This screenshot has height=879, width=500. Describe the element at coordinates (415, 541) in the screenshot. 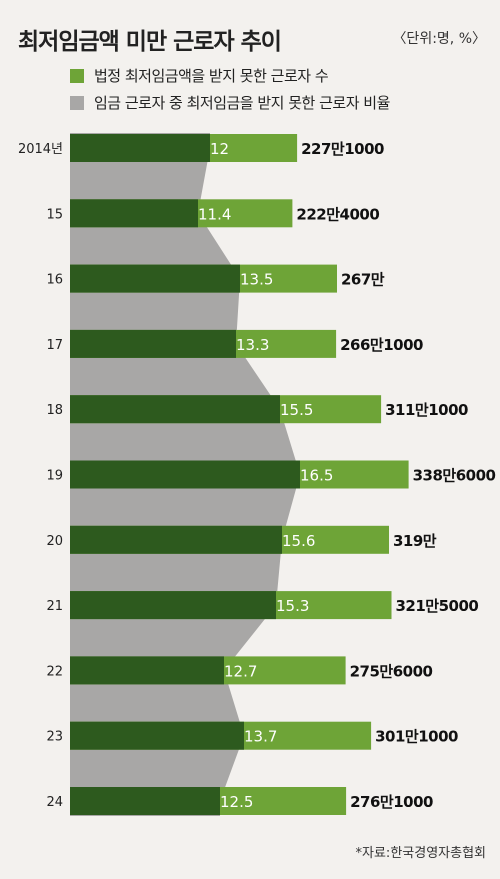

I see `count-value-label: 319만` at that location.